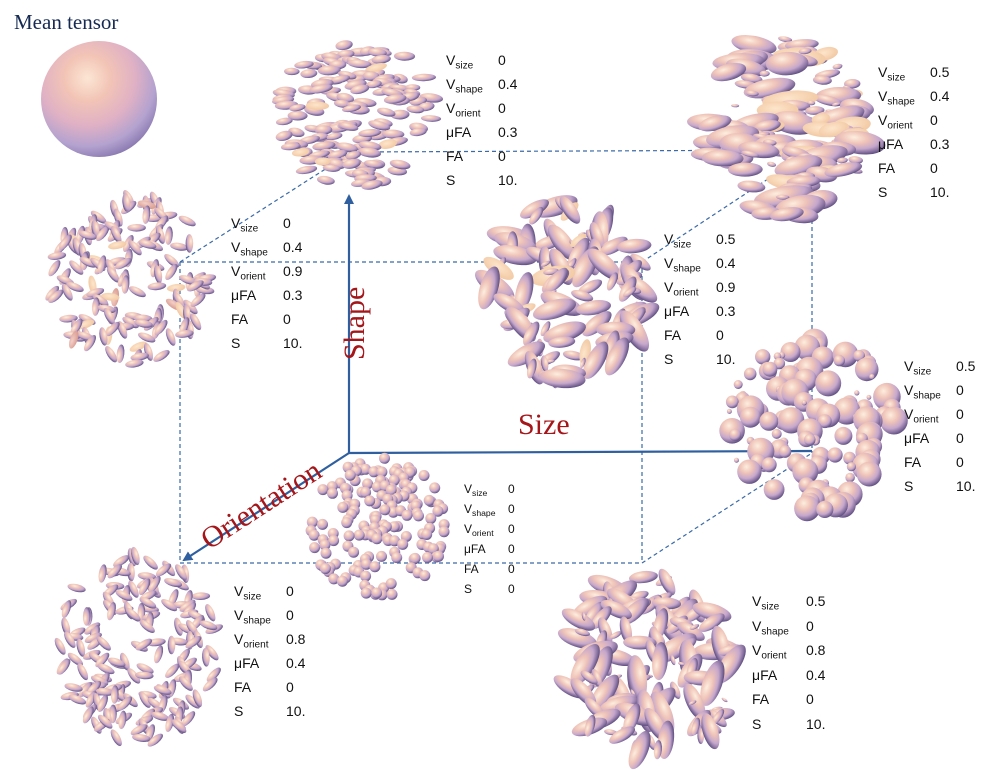 This screenshot has width=1000, height=770. What do you see at coordinates (296, 639) in the screenshot?
I see `param-value: 0.8` at bounding box center [296, 639].